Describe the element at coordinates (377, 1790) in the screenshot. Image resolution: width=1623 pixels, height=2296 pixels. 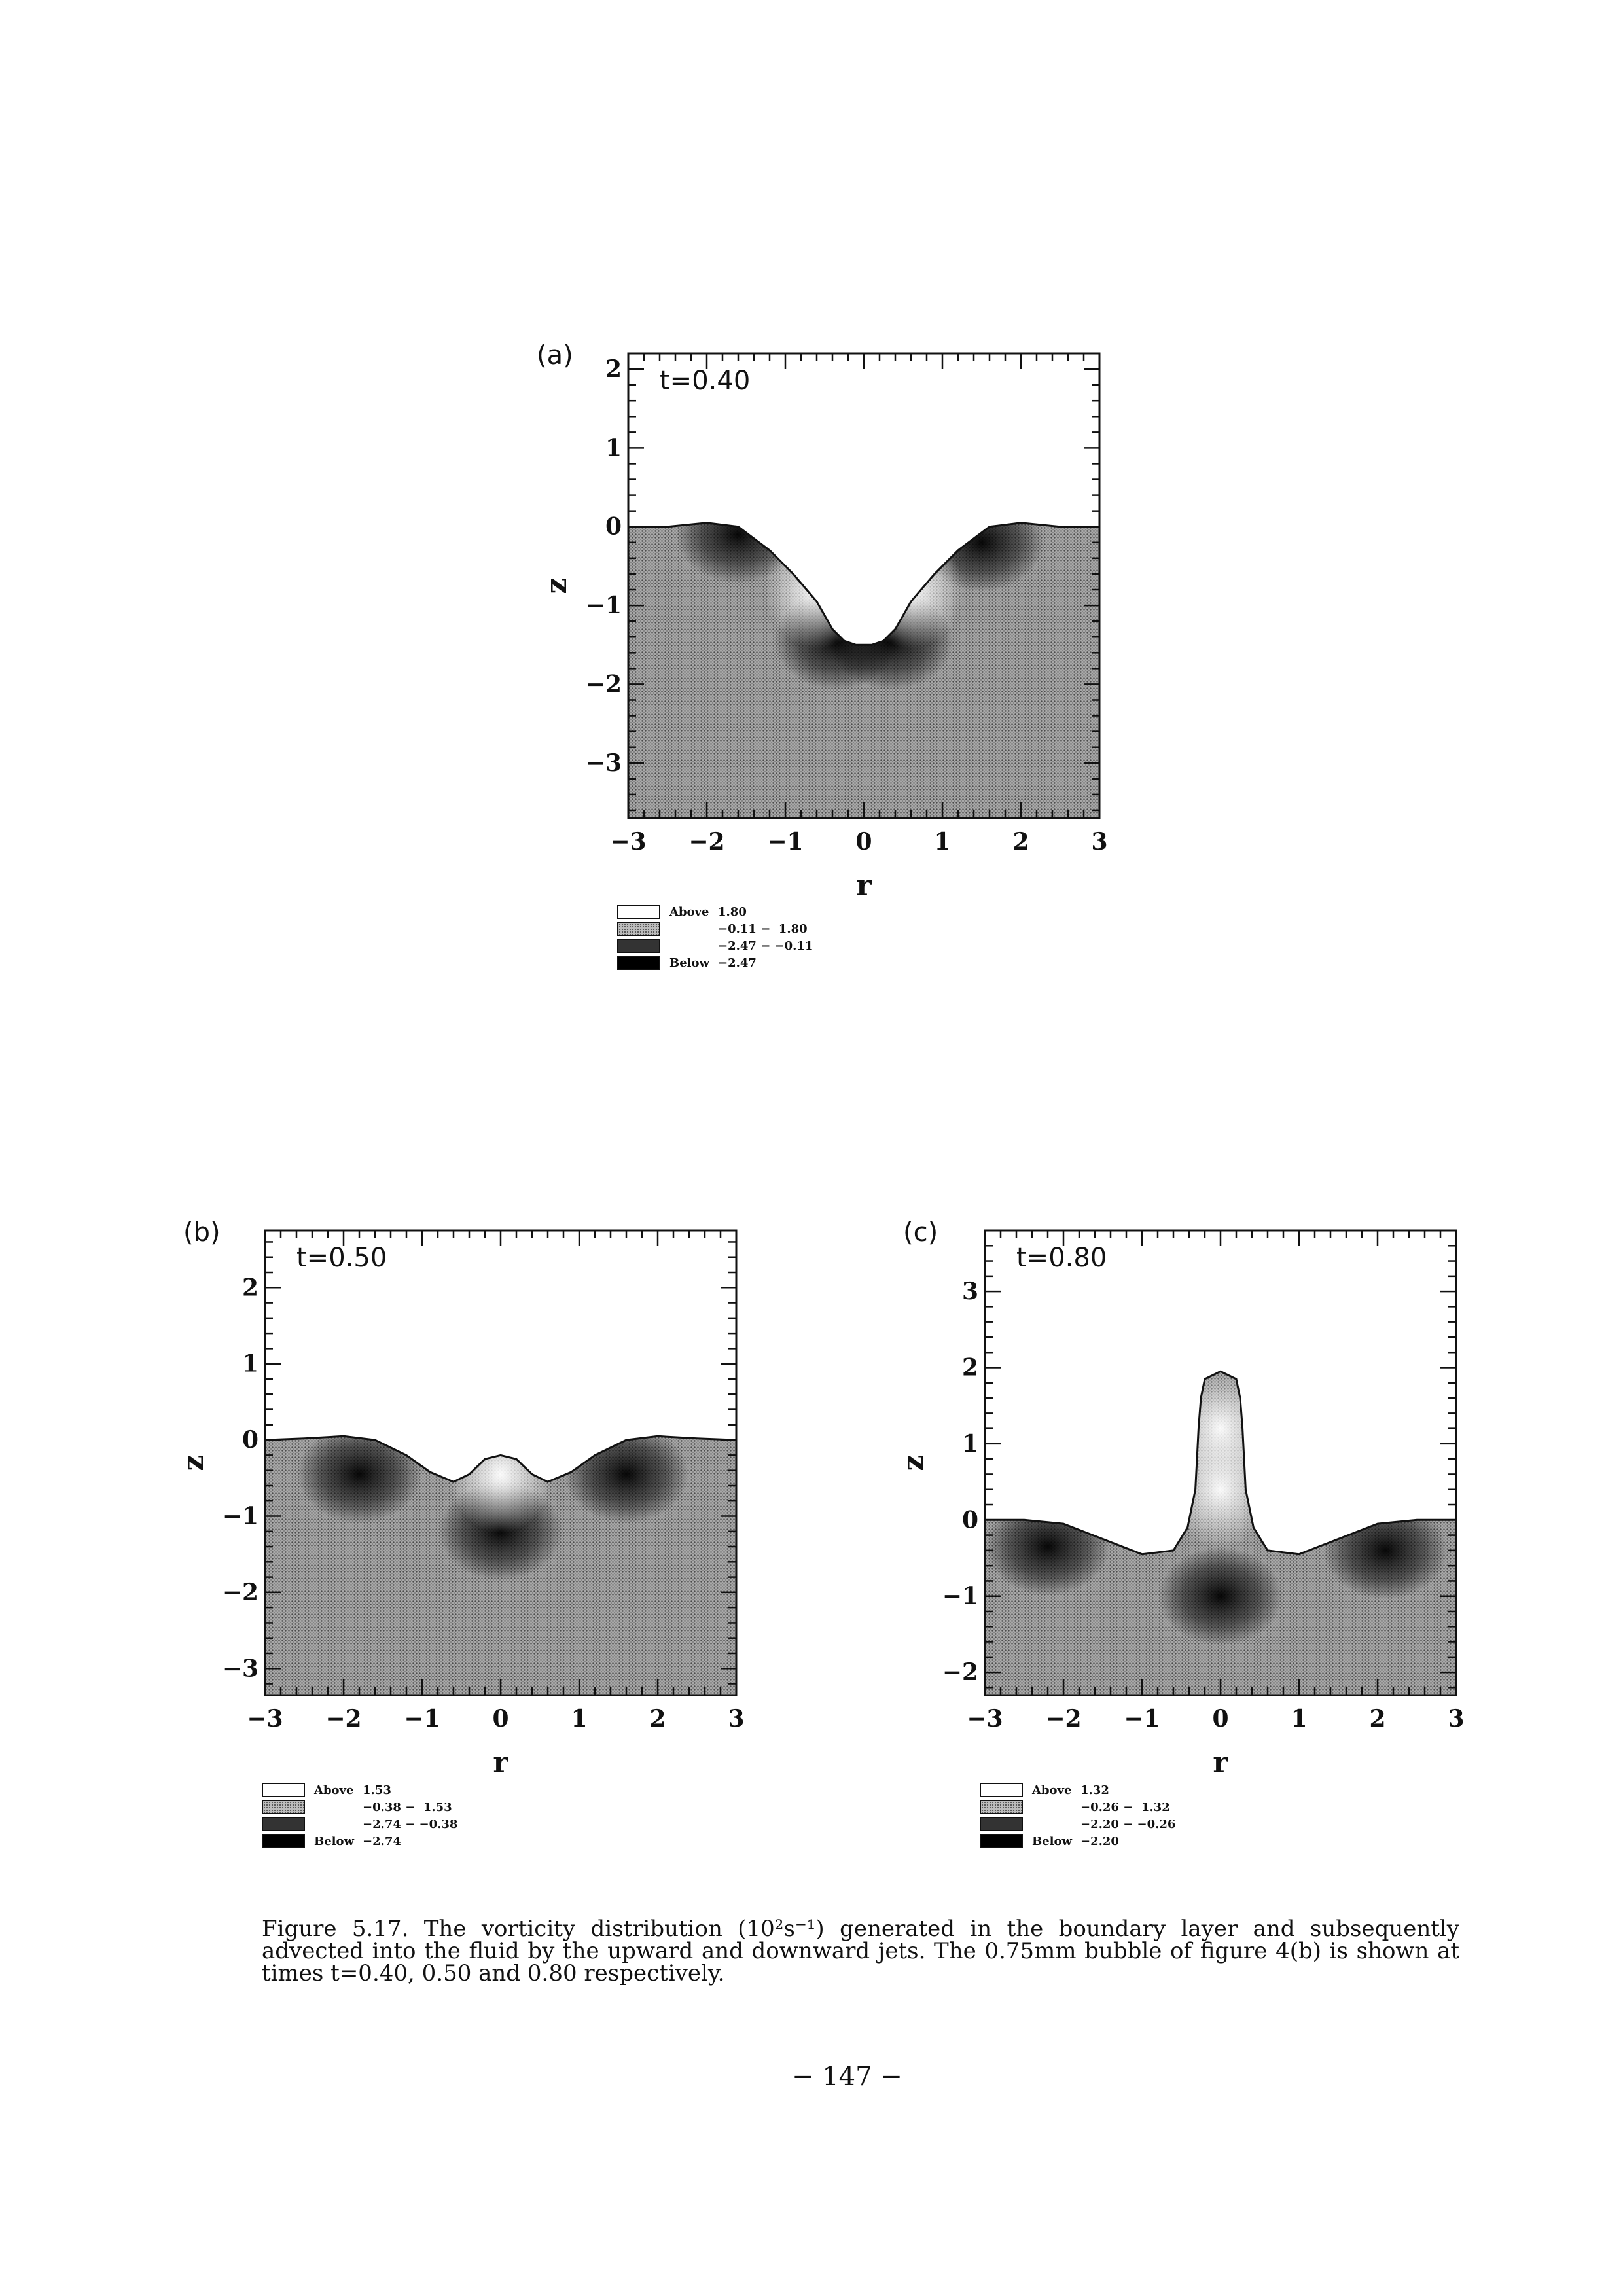
I see `legend-range: 1.53` at that location.